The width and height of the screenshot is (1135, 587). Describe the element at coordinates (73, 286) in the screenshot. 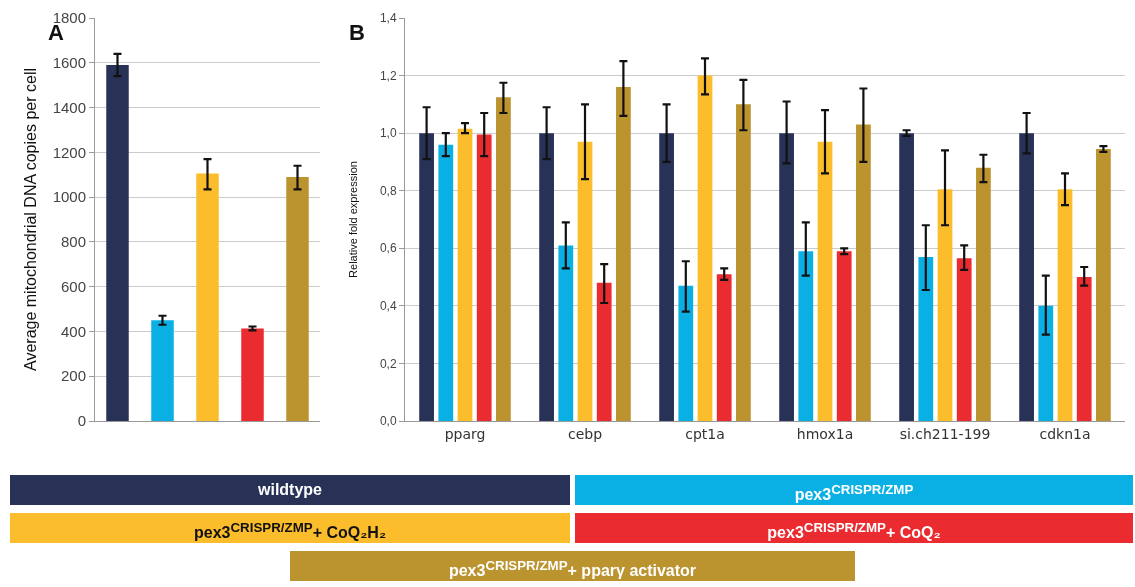

I see `y-tick-label: 600` at that location.